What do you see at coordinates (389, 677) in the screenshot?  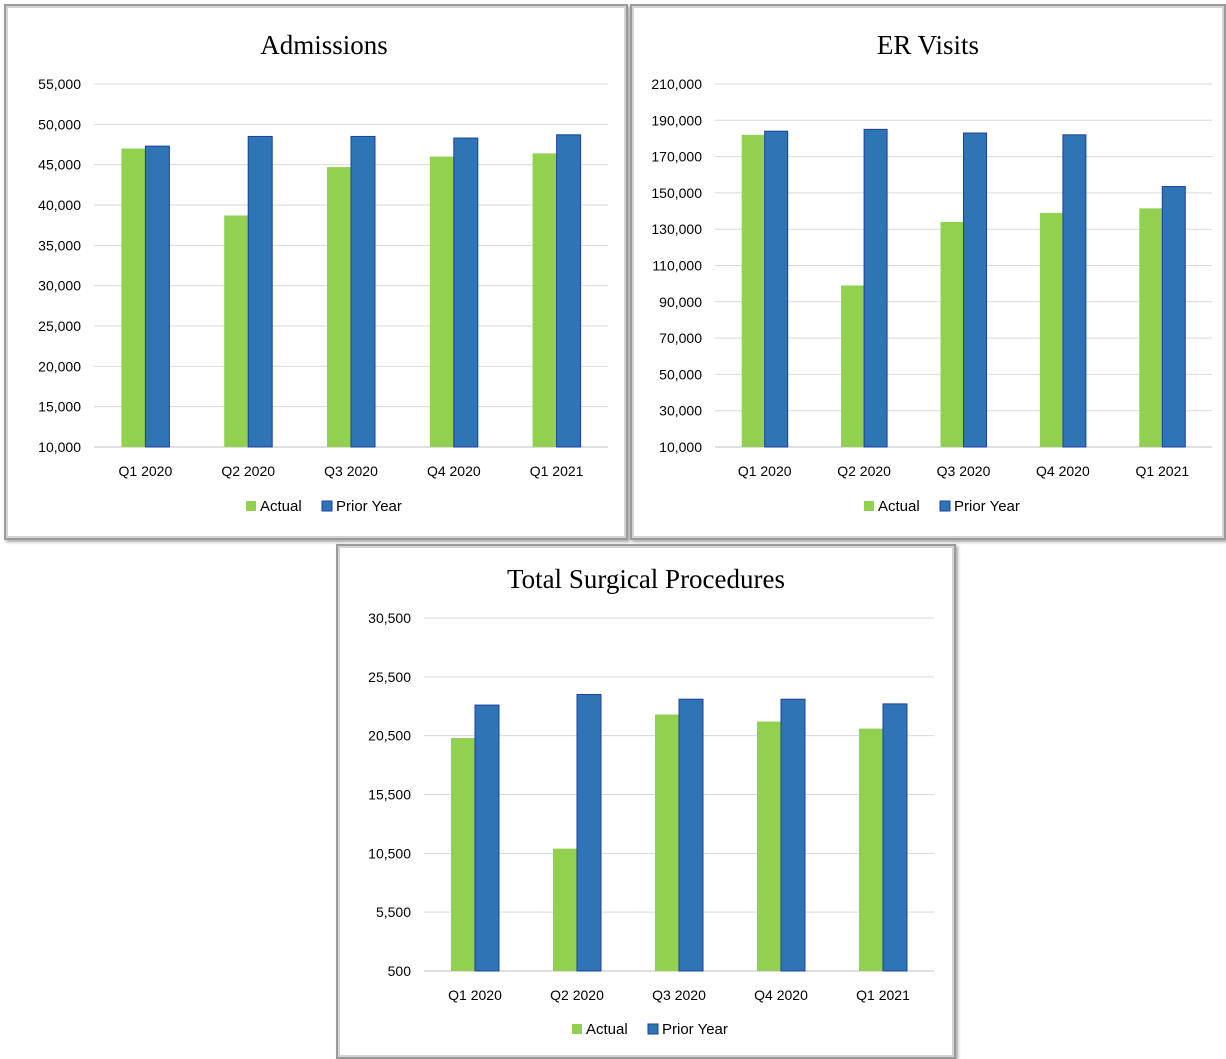 I see `y-tick-label: 25,500` at bounding box center [389, 677].